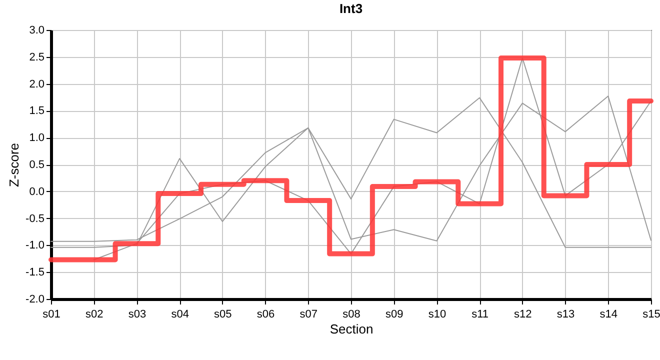  Describe the element at coordinates (651, 314) in the screenshot. I see `x-tick-label: s15` at that location.